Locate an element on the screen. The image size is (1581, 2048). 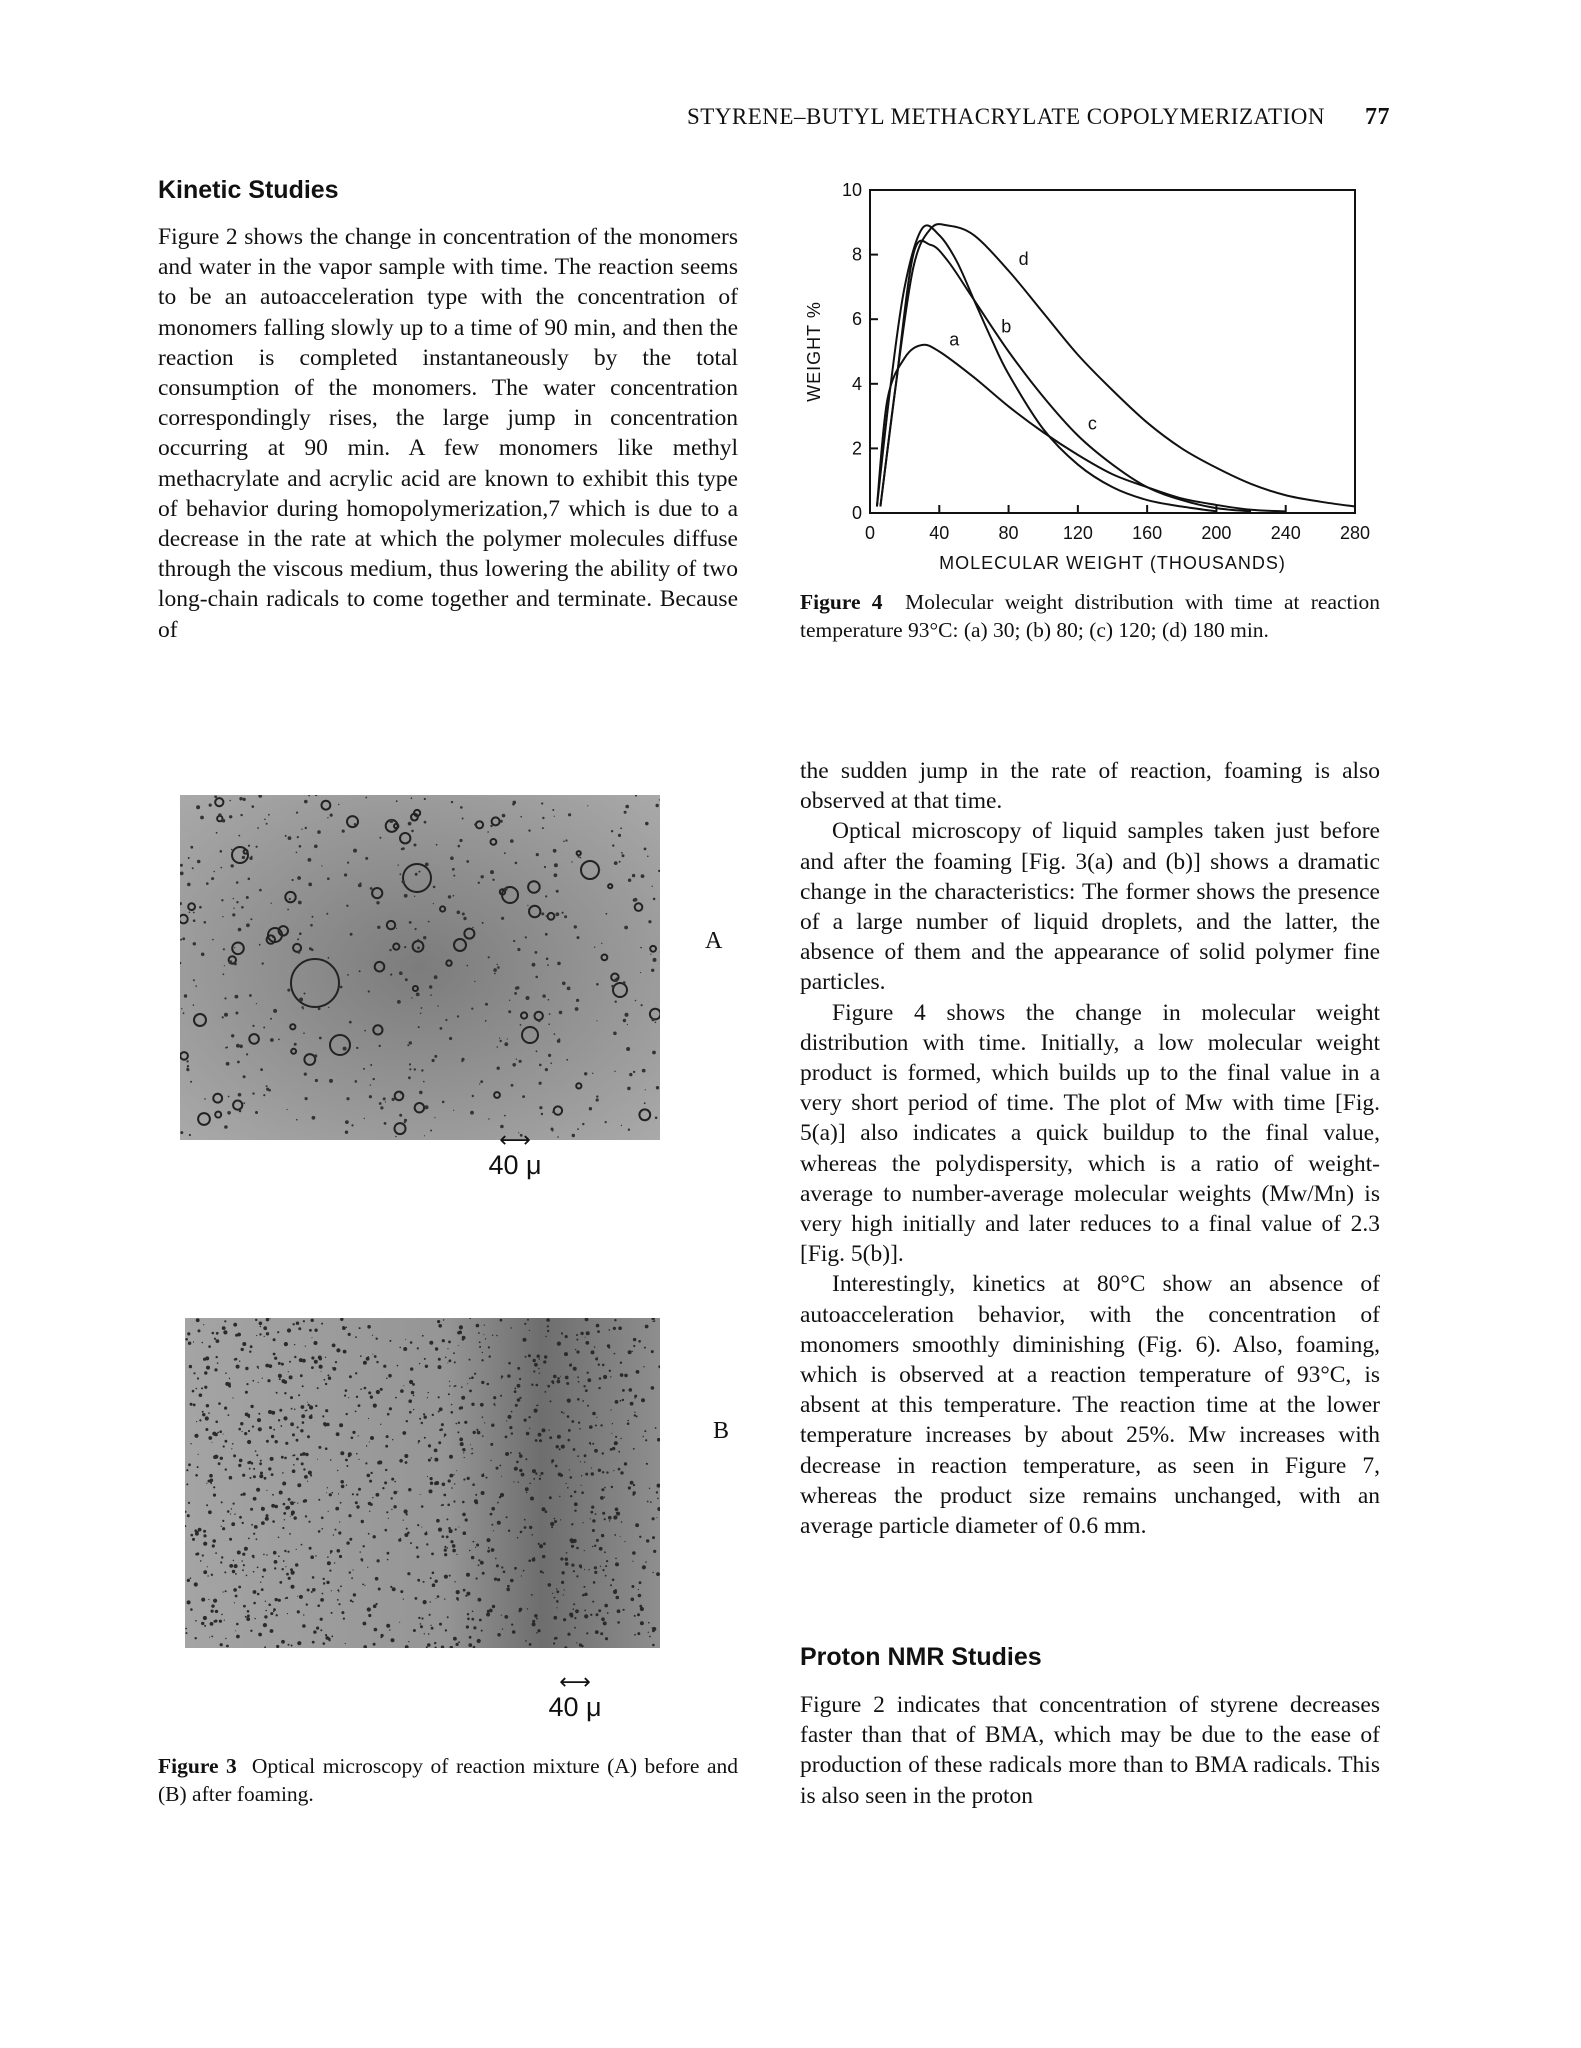
scale-bar-a: ⟷ 40 μ is located at coordinates (515, 1155).